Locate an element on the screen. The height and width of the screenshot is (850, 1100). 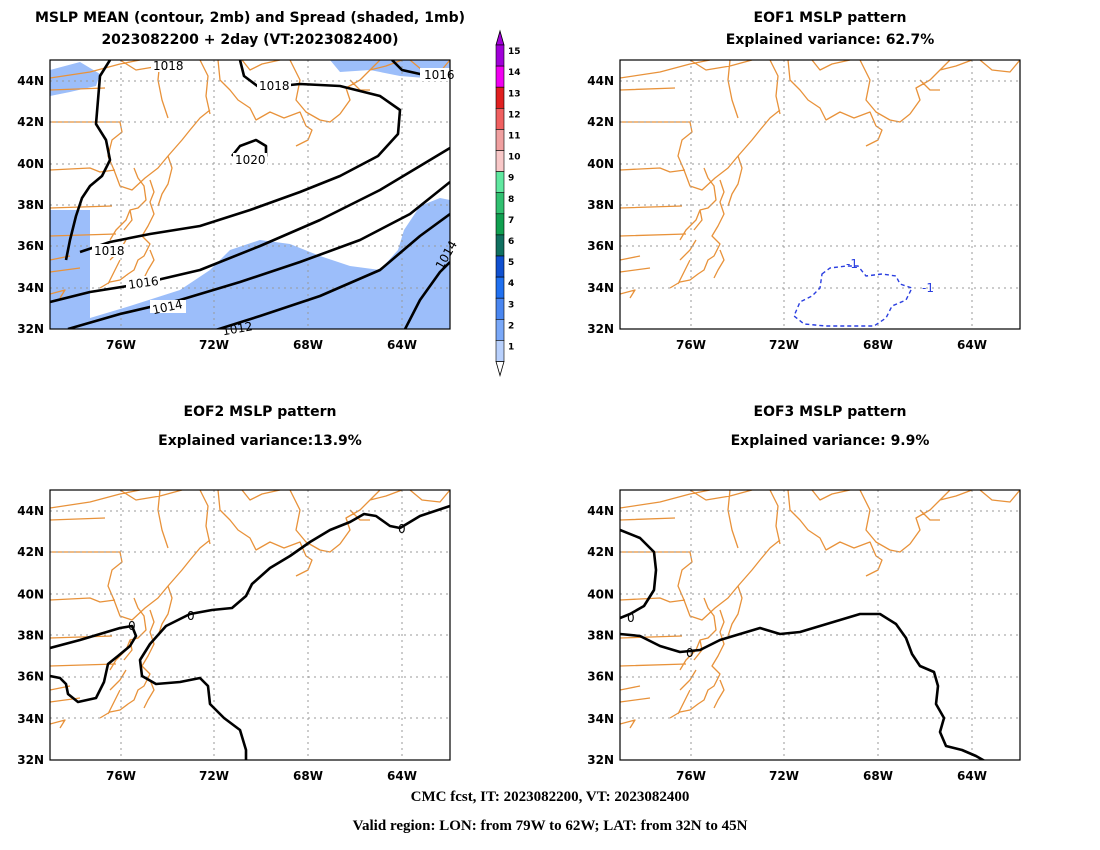
panel2-title-line1: EOF1 MSLP pattern is located at coordinates (830, 18).